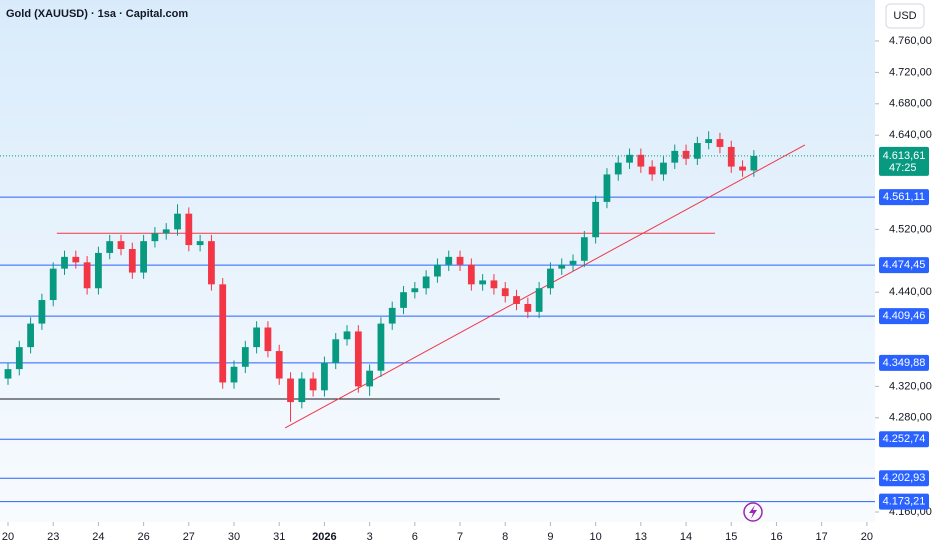 This screenshot has height=550, width=932. I want to click on x-tick-label: 9, so click(550, 537).